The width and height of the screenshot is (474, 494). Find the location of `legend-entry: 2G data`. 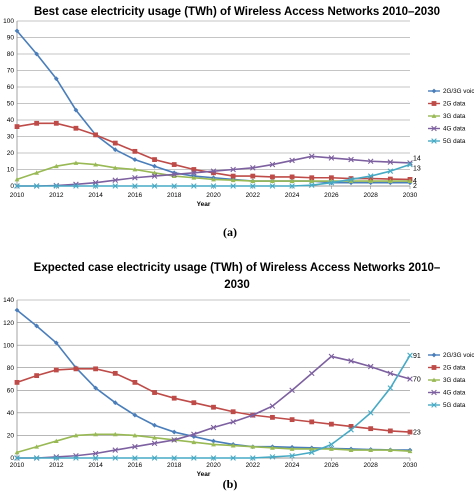

legend-entry: 2G data is located at coordinates (447, 104).